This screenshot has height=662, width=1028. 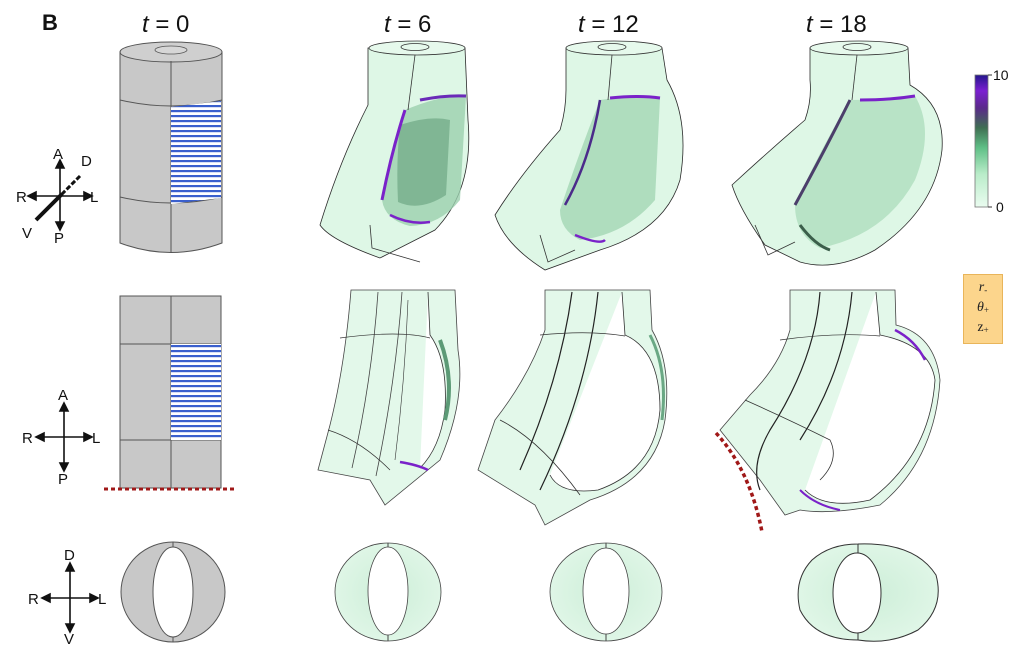 I want to click on colorbar, so click(x=983, y=141).